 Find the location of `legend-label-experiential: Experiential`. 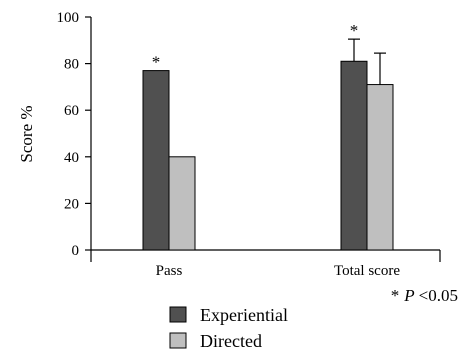

legend-label-experiential: Experiential is located at coordinates (244, 315).